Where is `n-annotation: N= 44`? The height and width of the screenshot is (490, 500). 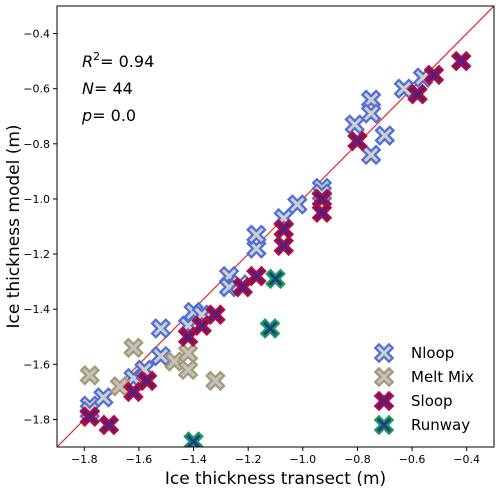
n-annotation: N= 44 is located at coordinates (107, 88).